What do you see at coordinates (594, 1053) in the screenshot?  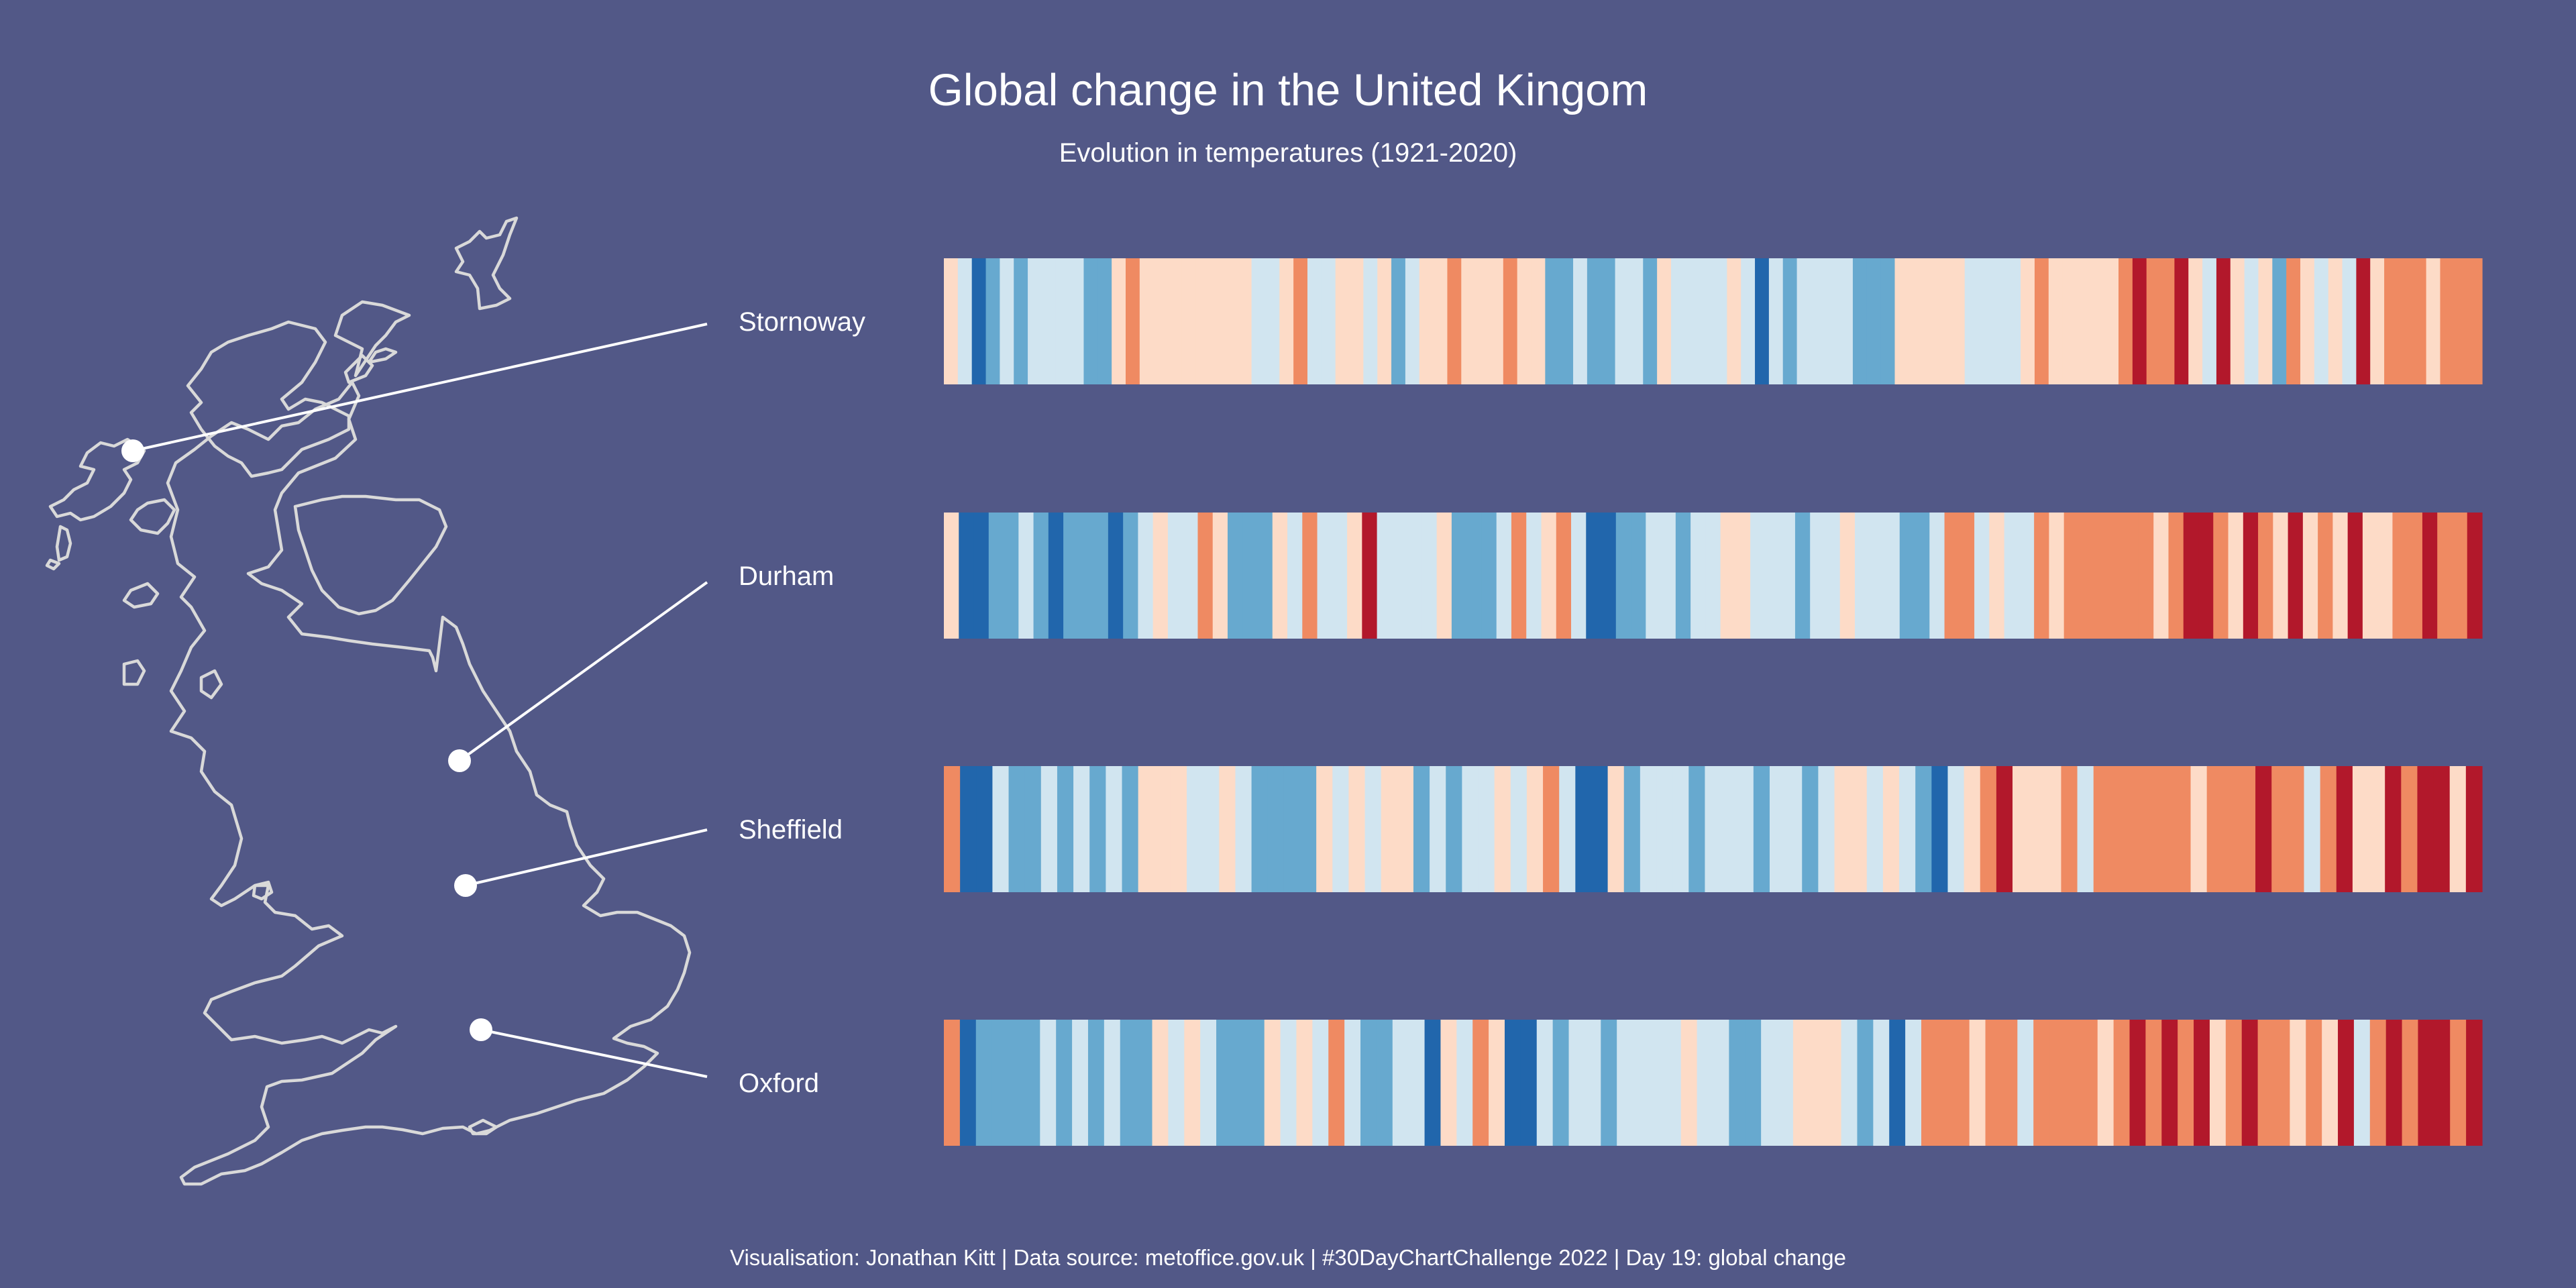 I see `connector-oxford` at bounding box center [594, 1053].